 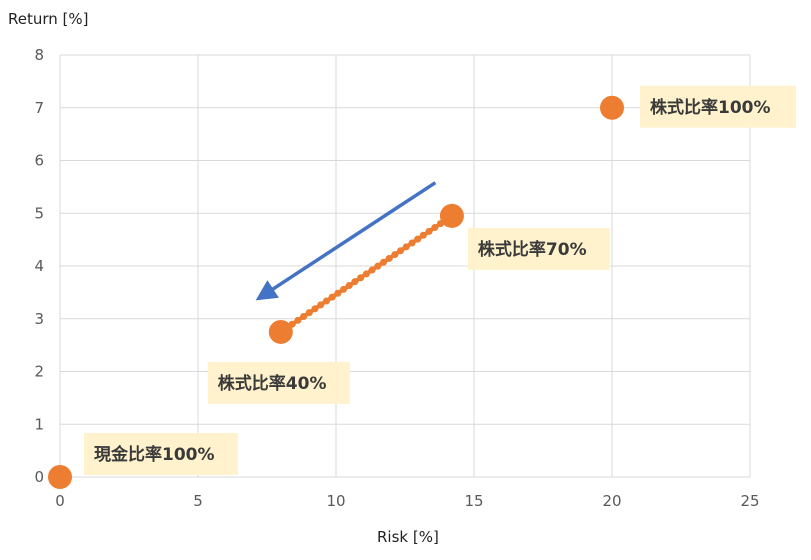 What do you see at coordinates (611, 501) in the screenshot?
I see `x-tick-label: 20` at bounding box center [611, 501].